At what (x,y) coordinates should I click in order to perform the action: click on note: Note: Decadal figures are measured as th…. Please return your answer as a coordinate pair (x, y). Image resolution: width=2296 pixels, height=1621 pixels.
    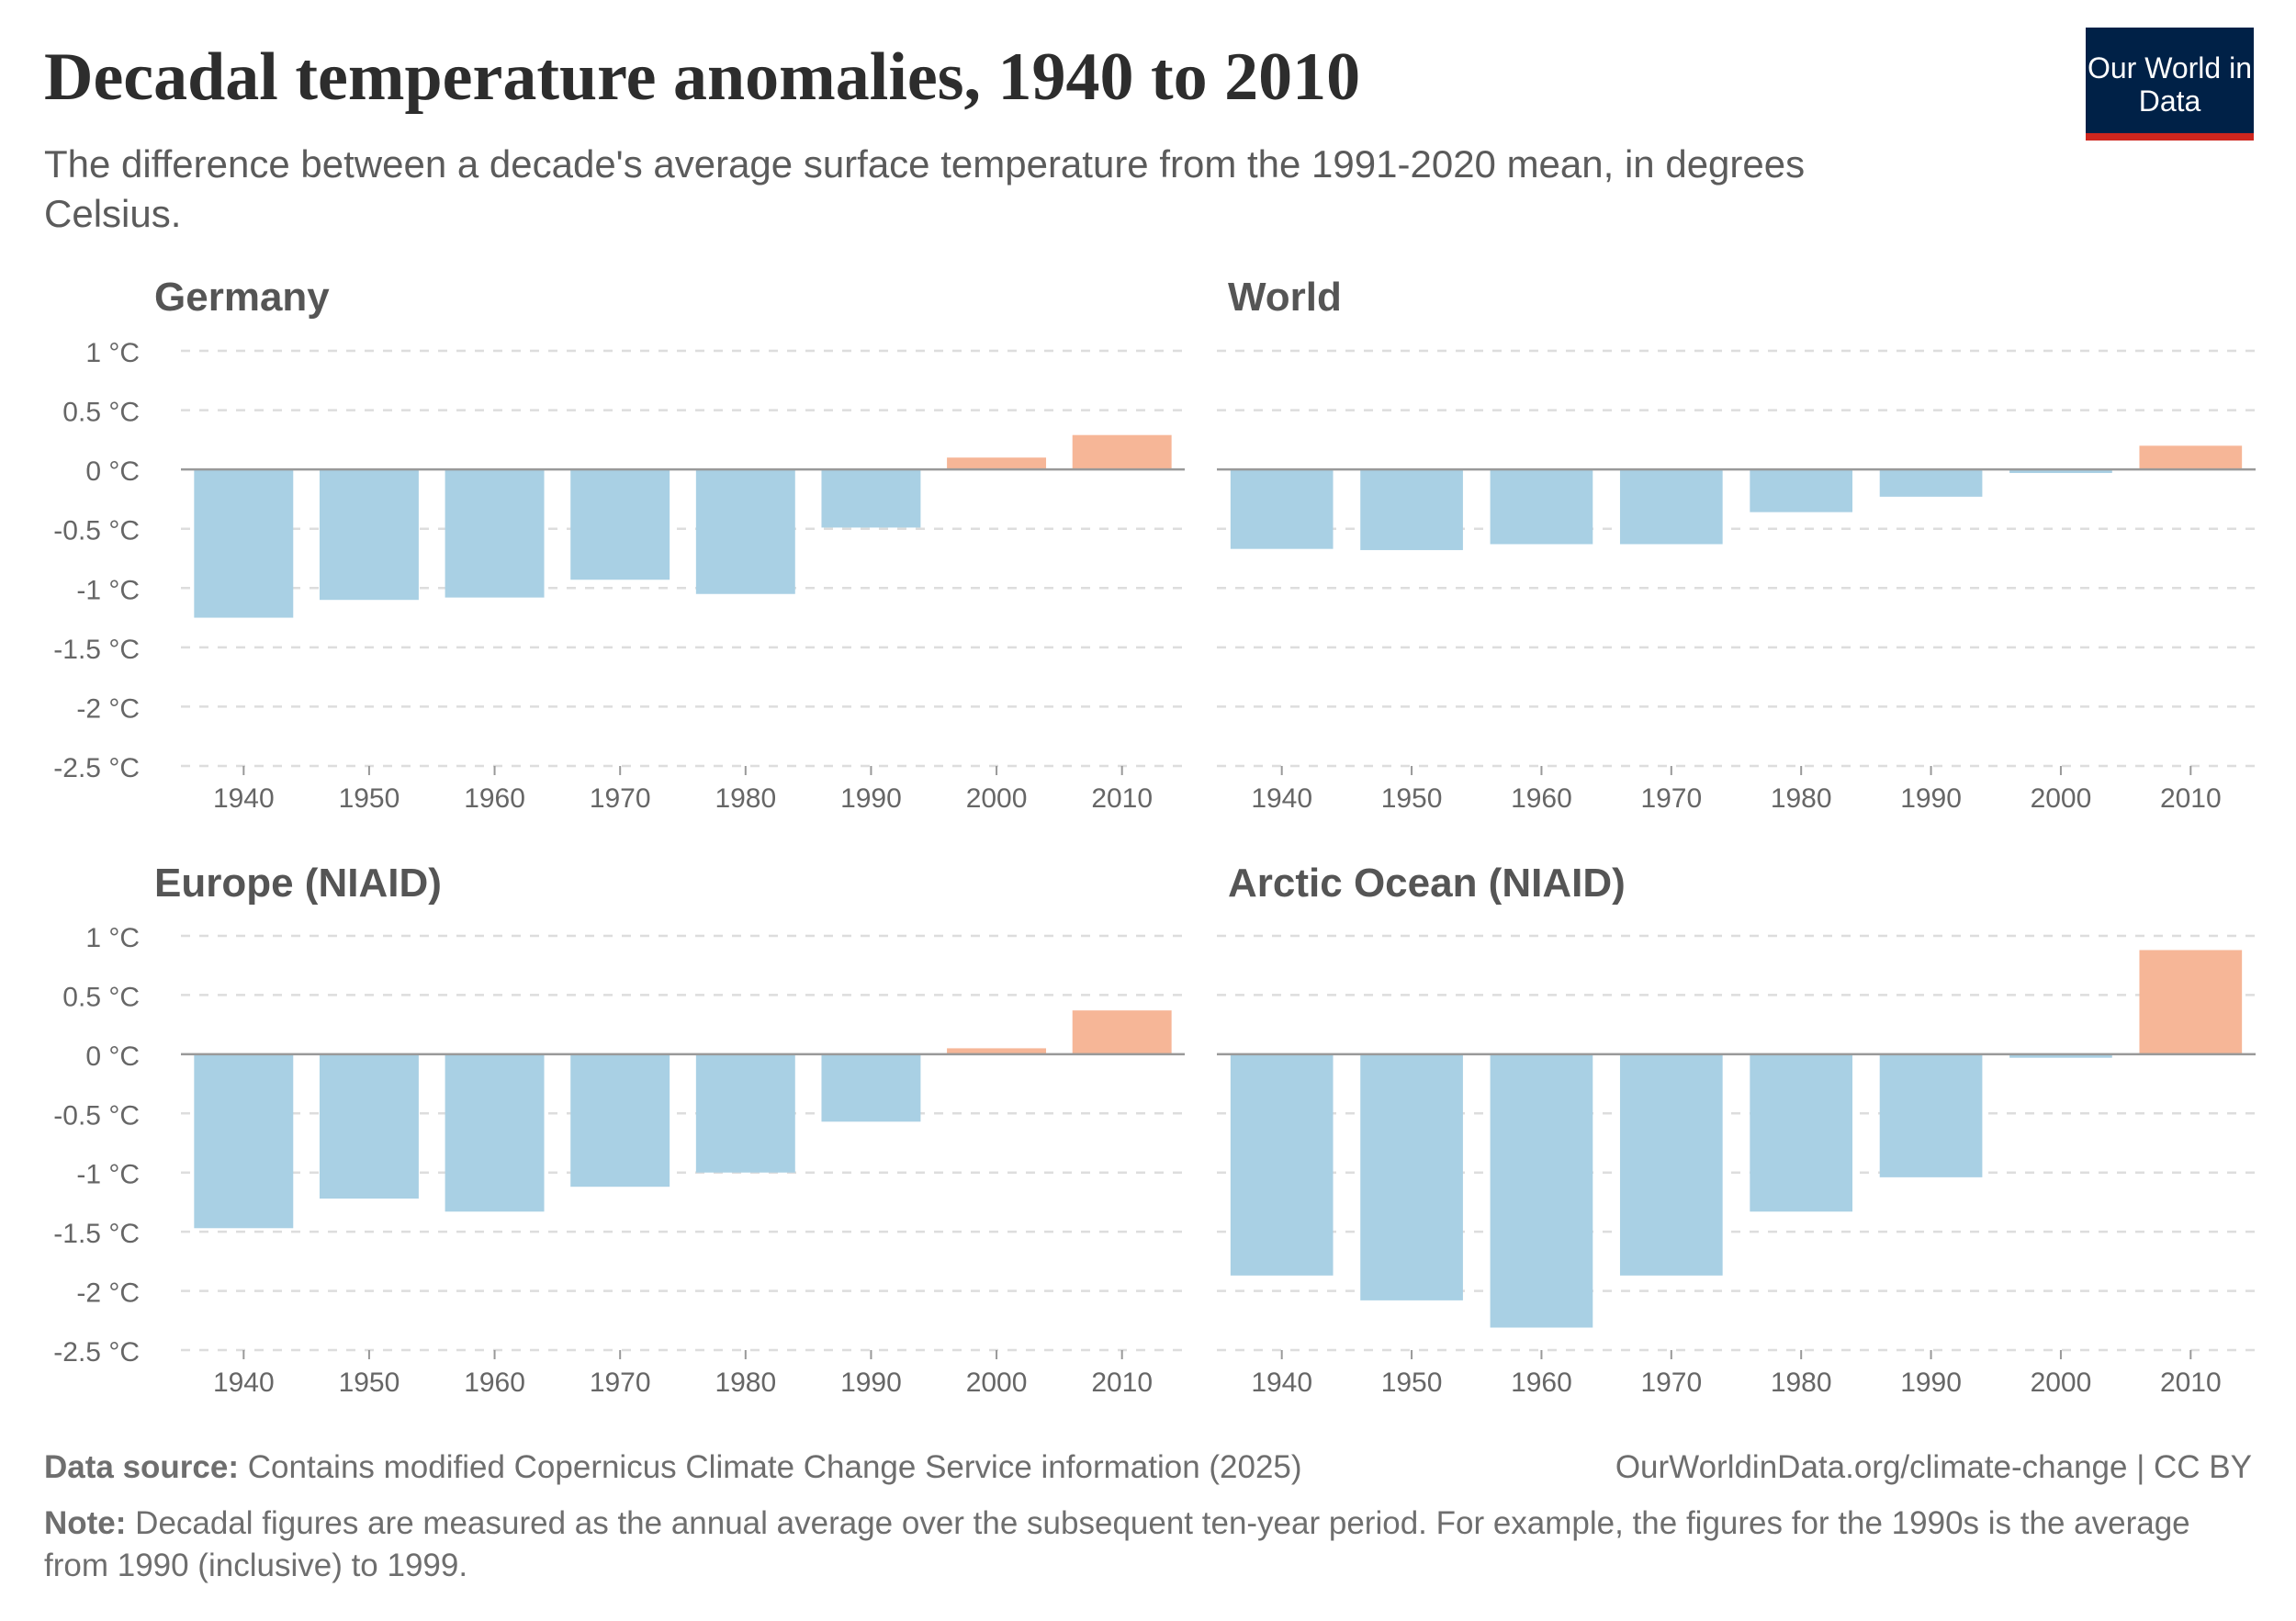
    Looking at the image, I should click on (1146, 1545).